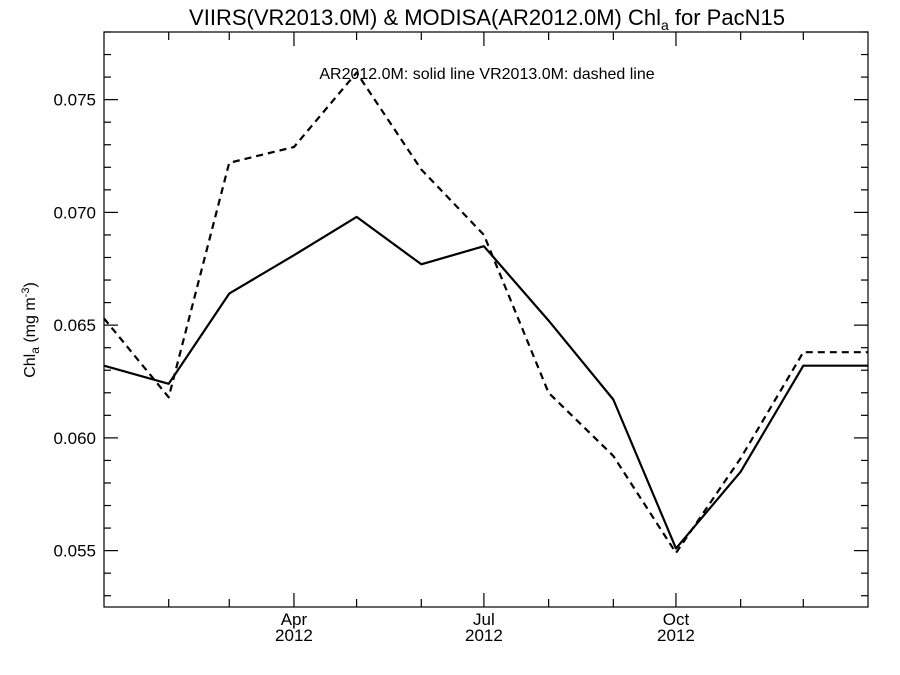 The image size is (900, 675). What do you see at coordinates (30, 366) in the screenshot?
I see `y-axis-label-main: Chl` at bounding box center [30, 366].